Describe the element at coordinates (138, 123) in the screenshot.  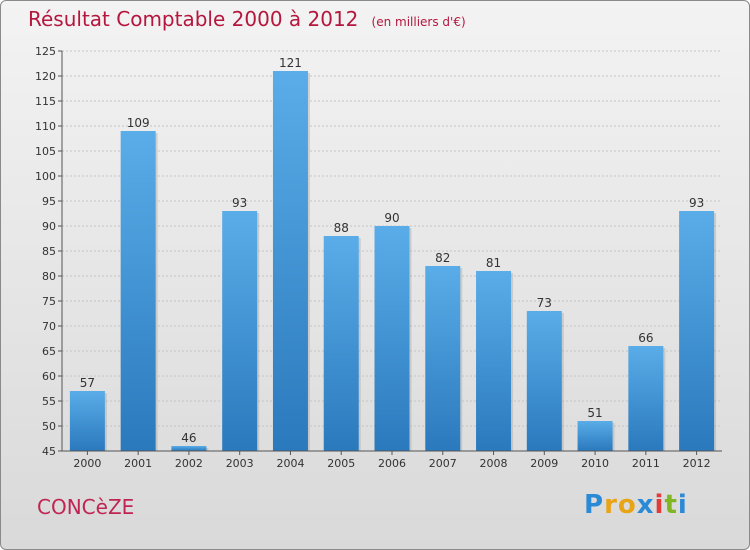
I see `data-label: 109` at that location.